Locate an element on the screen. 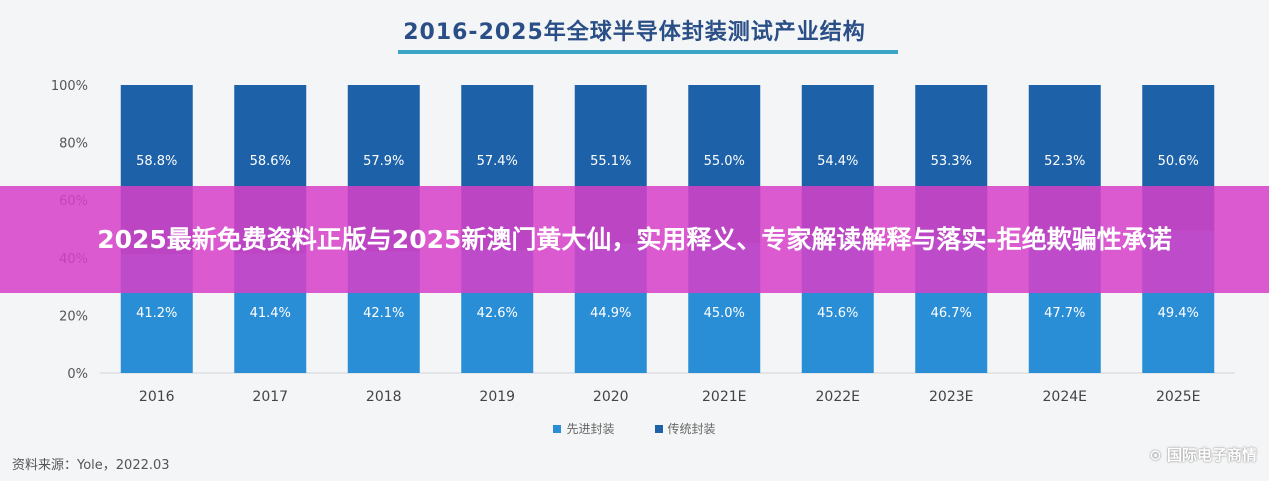 The image size is (1269, 481). chart-legend: 先进封装 传统封装 is located at coordinates (634, 428).